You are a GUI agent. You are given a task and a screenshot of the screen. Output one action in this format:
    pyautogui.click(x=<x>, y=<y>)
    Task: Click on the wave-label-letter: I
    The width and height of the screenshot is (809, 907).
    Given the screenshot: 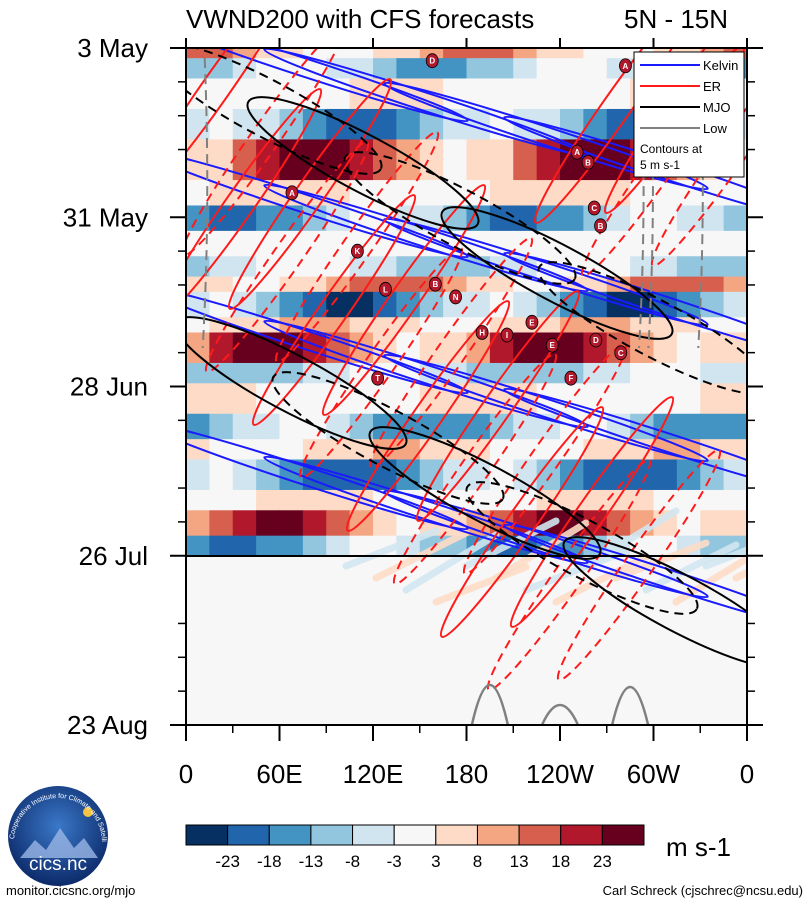 What is the action you would take?
    pyautogui.click(x=507, y=335)
    